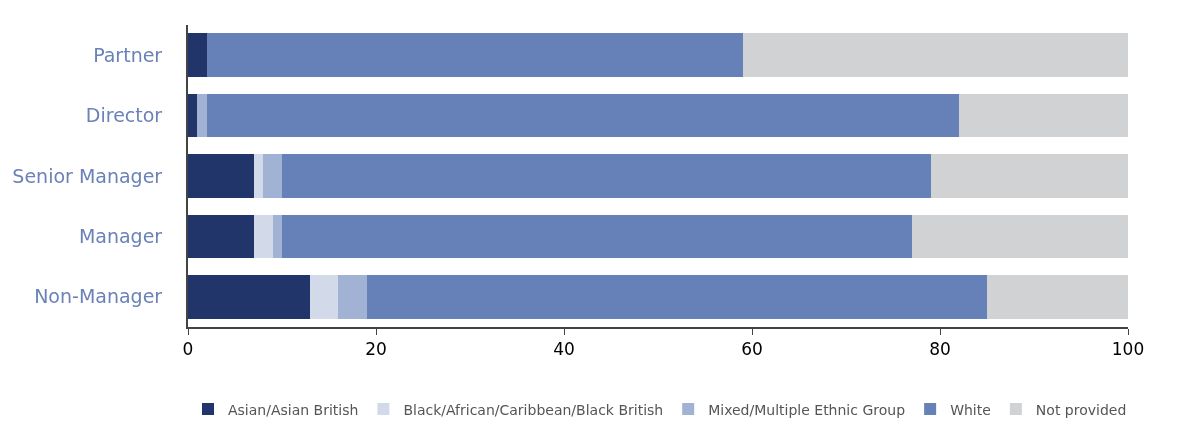 The image size is (1178, 438). Describe the element at coordinates (87, 175) in the screenshot. I see `y-tick-label: Senior Manager` at that location.